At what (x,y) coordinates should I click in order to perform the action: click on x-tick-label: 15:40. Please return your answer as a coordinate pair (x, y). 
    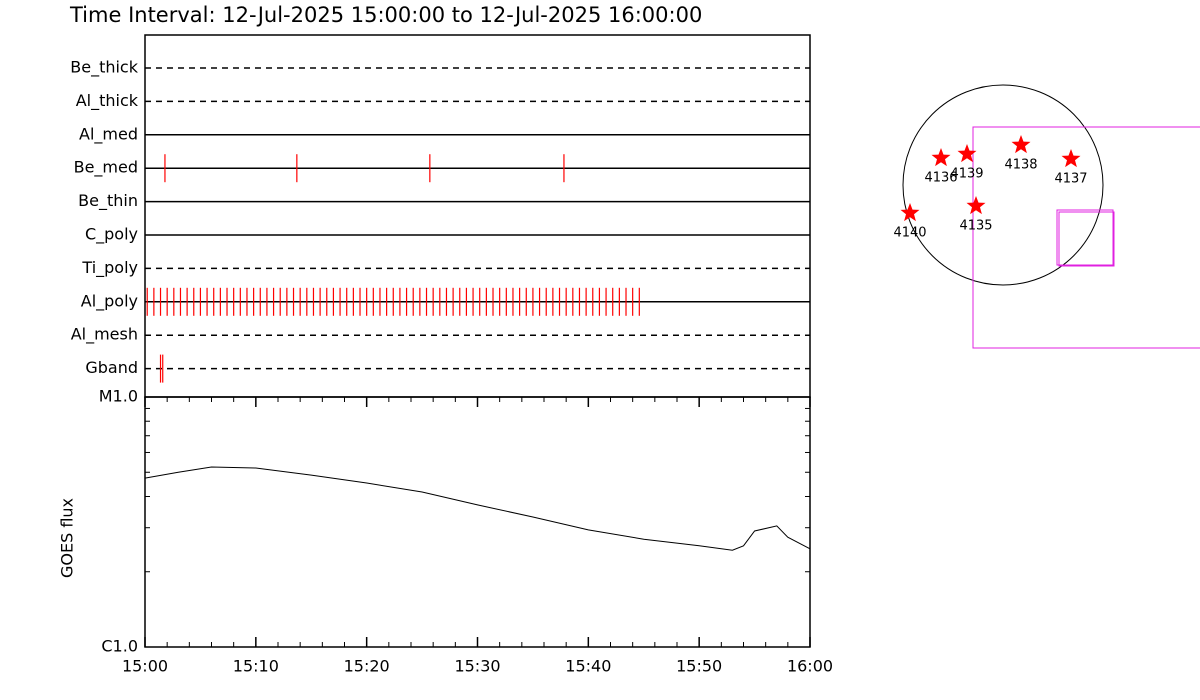
    Looking at the image, I should click on (588, 666).